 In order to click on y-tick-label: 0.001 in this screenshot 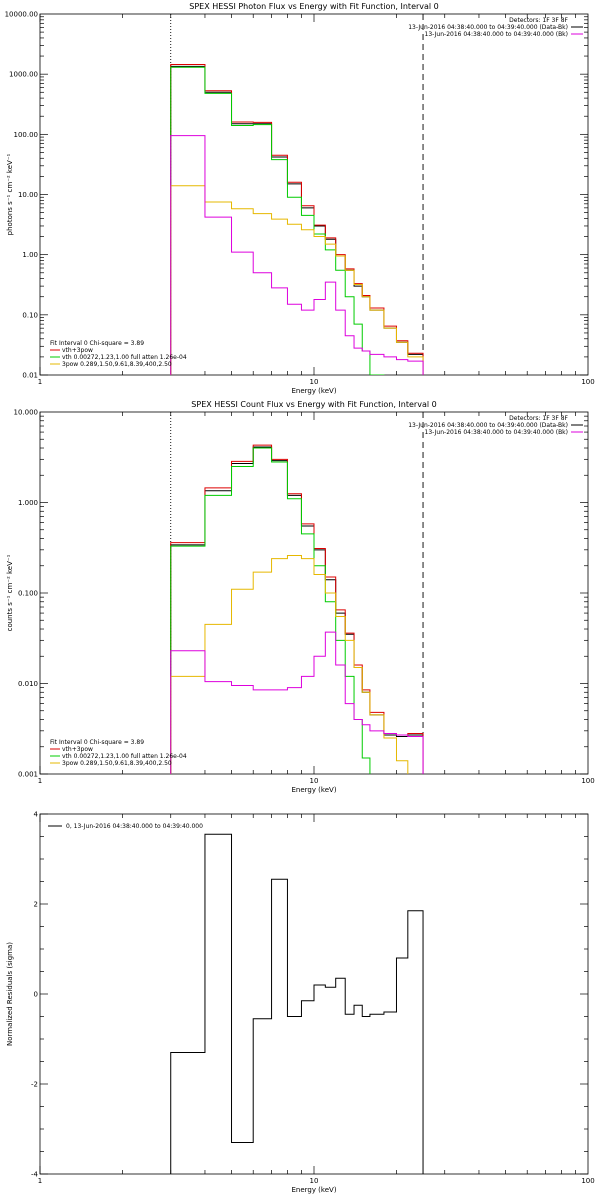, I will do `click(28, 775)`.